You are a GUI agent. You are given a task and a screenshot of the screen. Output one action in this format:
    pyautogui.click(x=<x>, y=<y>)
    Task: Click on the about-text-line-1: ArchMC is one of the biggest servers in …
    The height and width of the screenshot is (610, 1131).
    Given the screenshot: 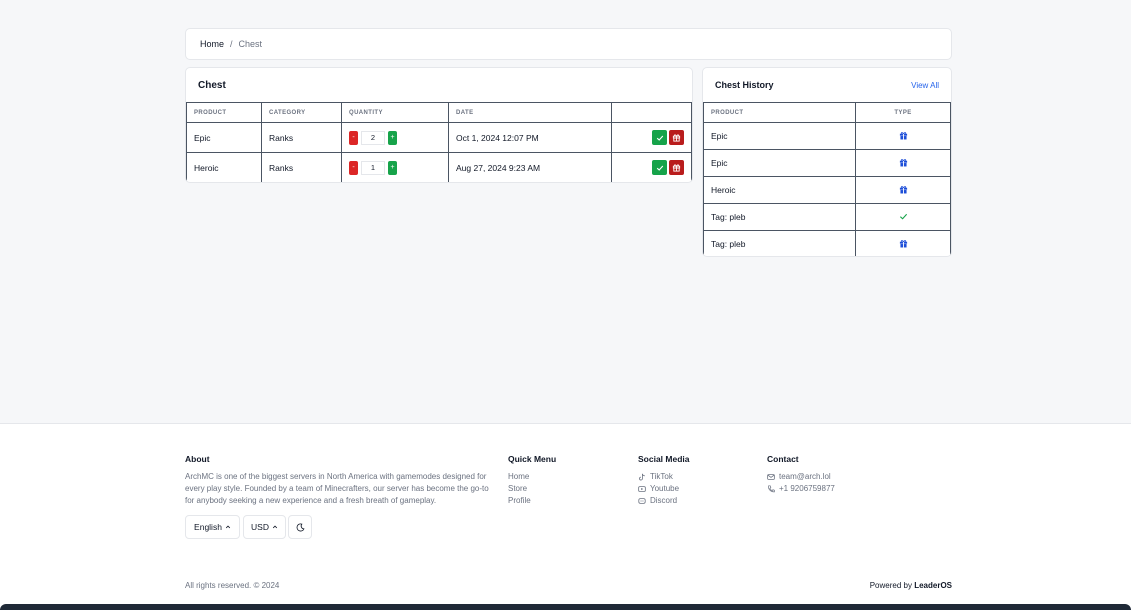 What is the action you would take?
    pyautogui.click(x=336, y=476)
    